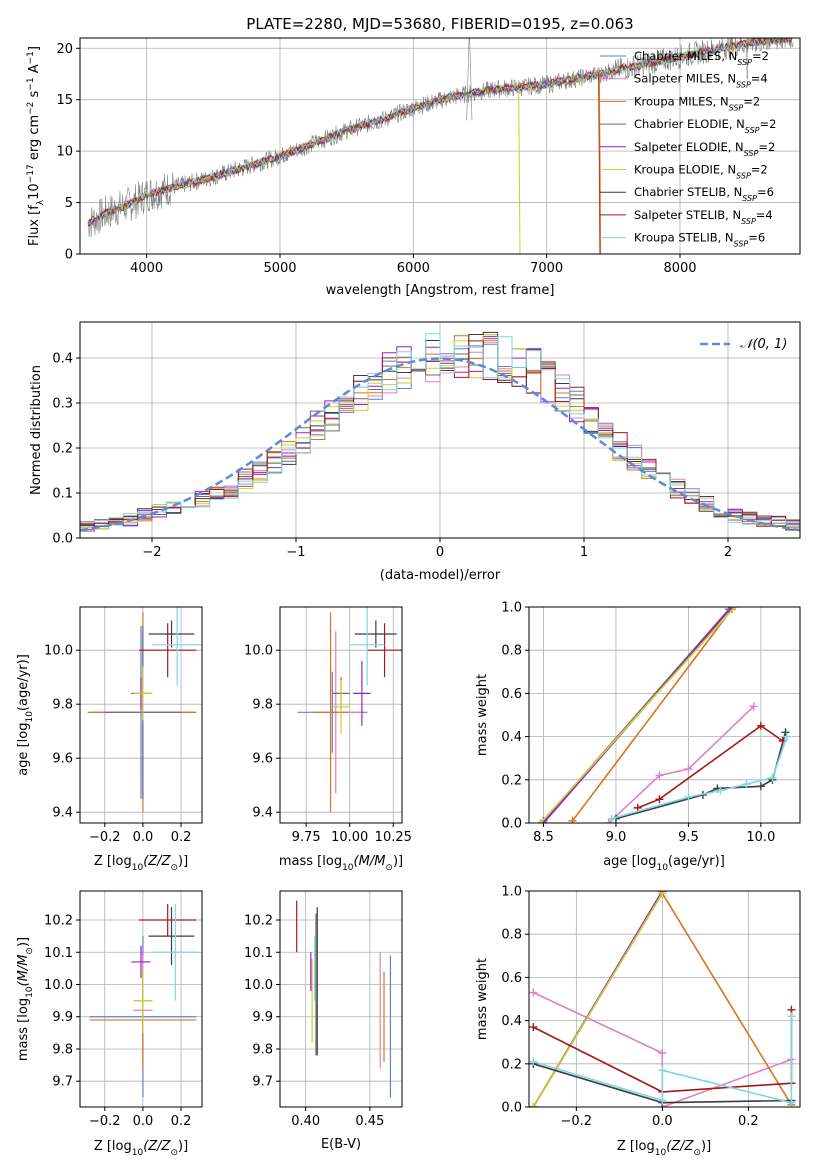 The height and width of the screenshot is (1170, 819). What do you see at coordinates (765, 192) in the screenshot?
I see `legend-label-tail: =6` at bounding box center [765, 192].